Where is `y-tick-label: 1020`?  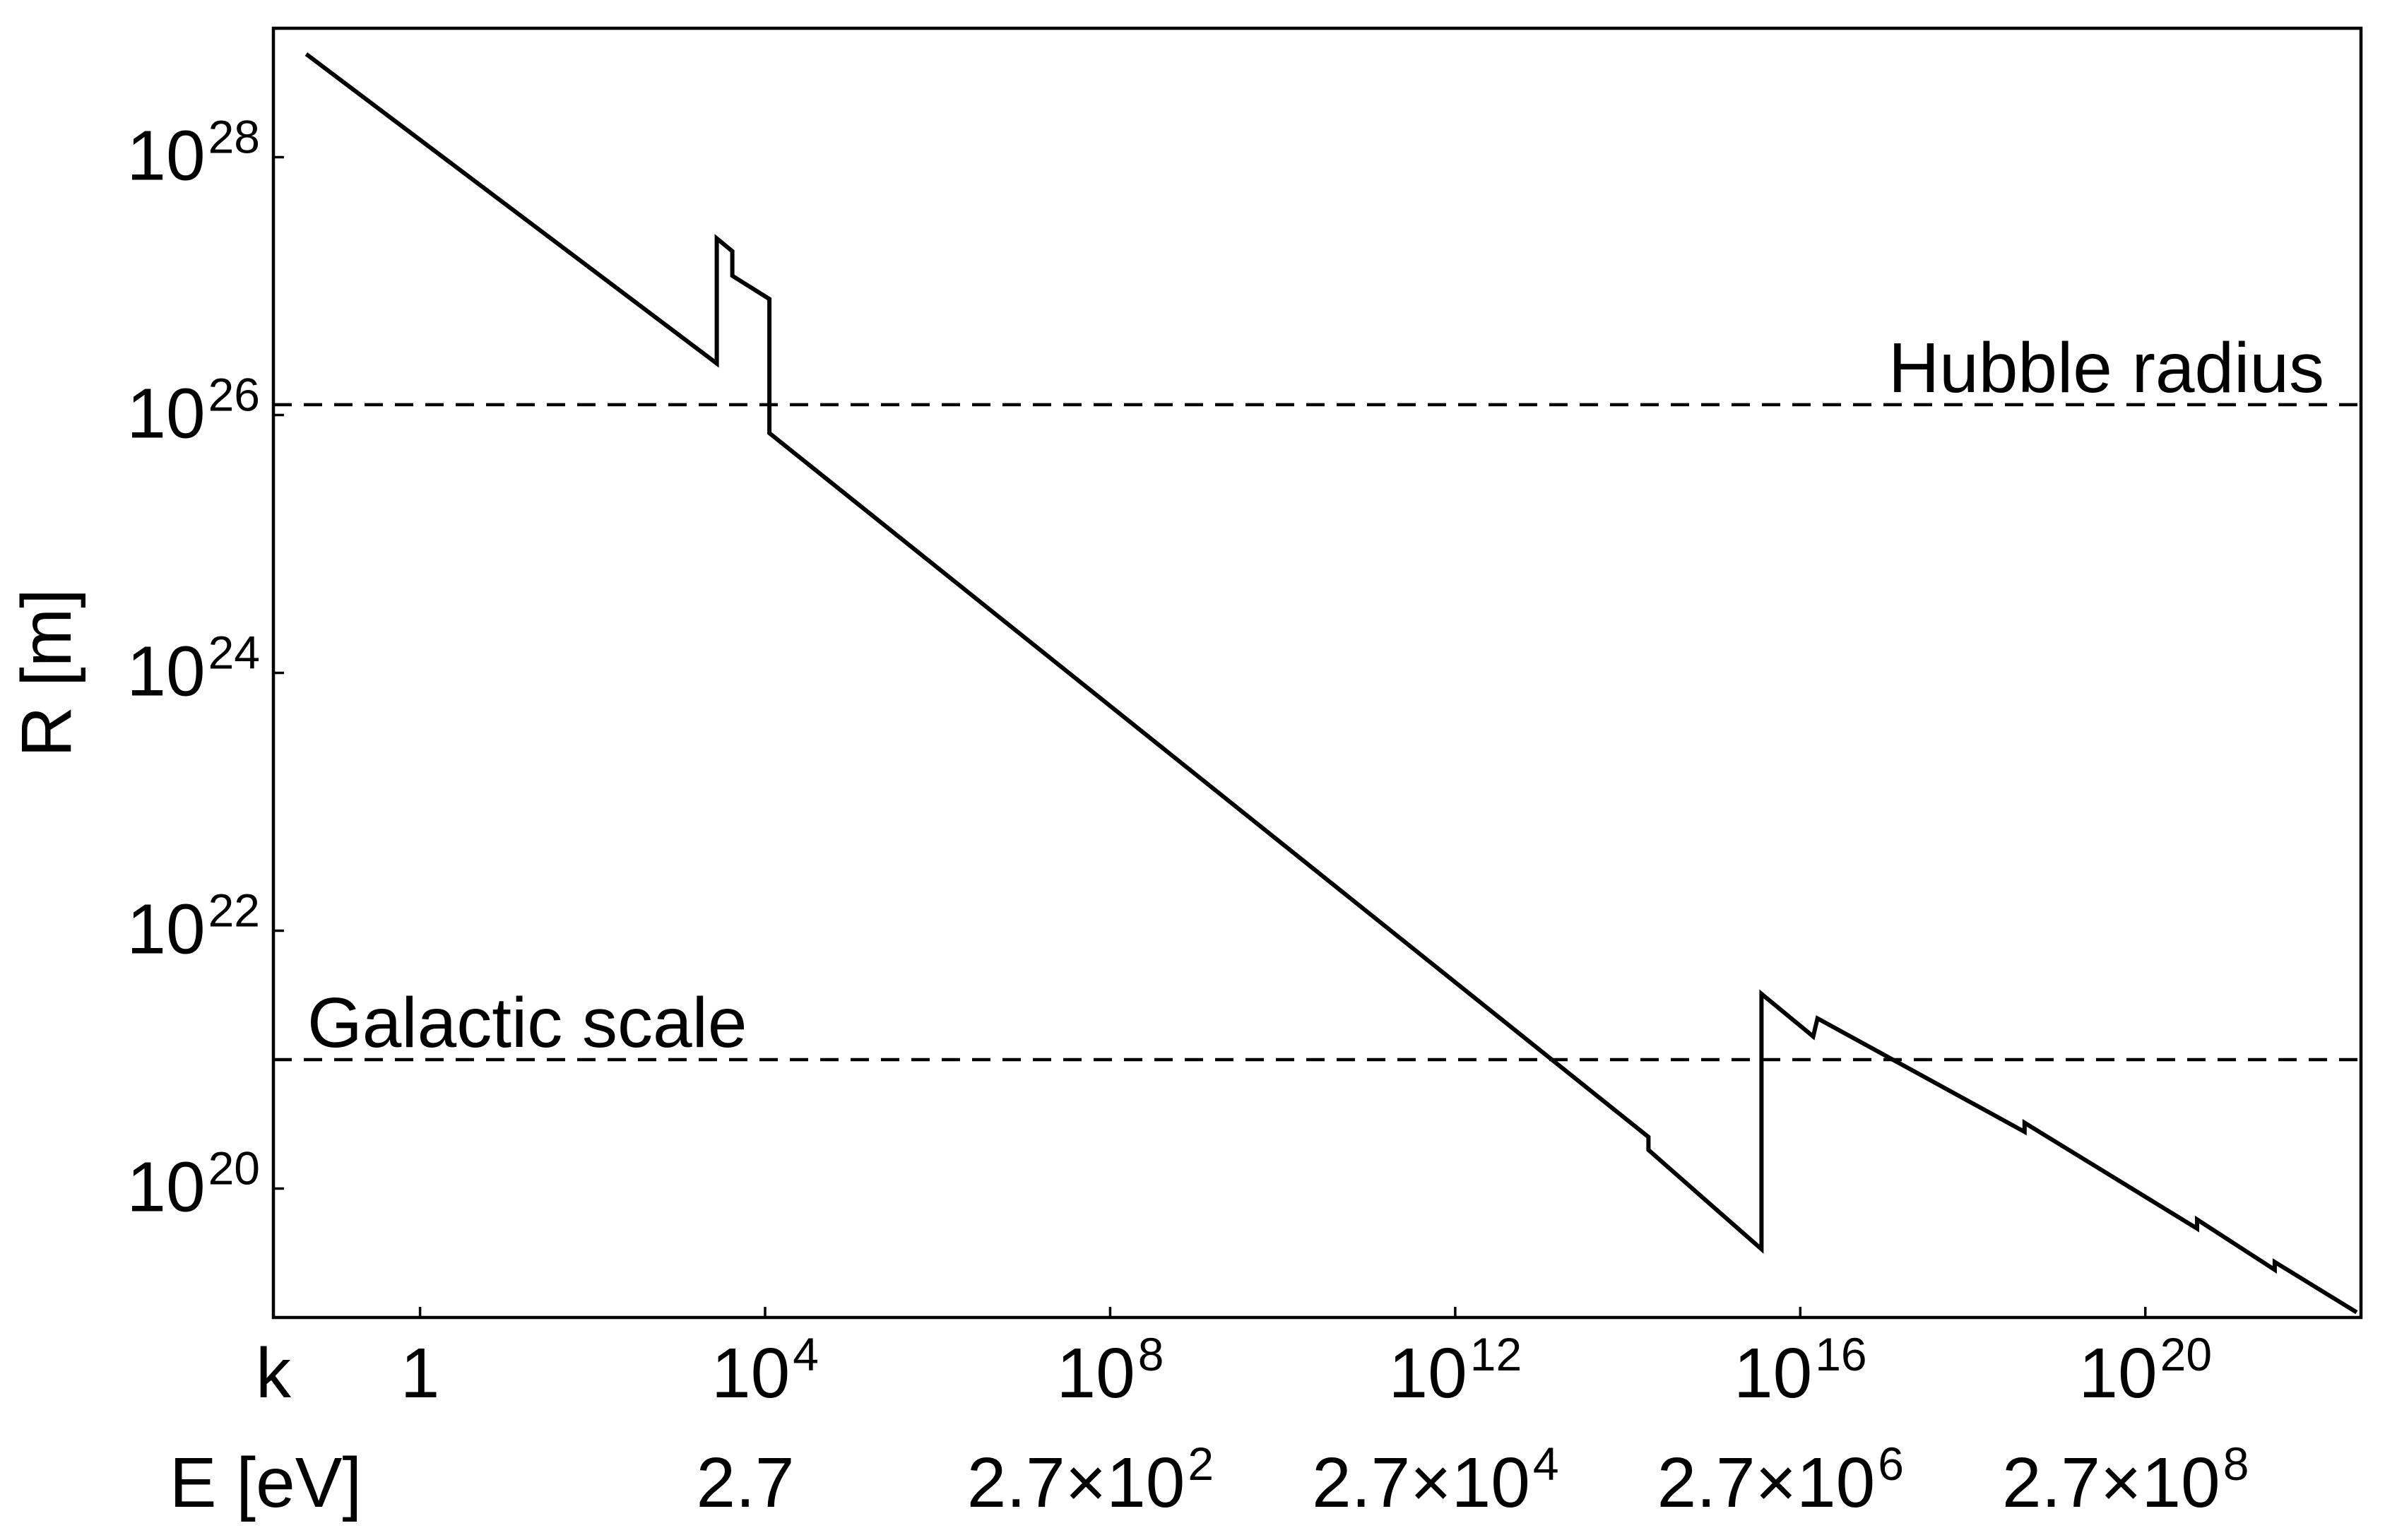
y-tick-label: 1020 is located at coordinates (193, 1184).